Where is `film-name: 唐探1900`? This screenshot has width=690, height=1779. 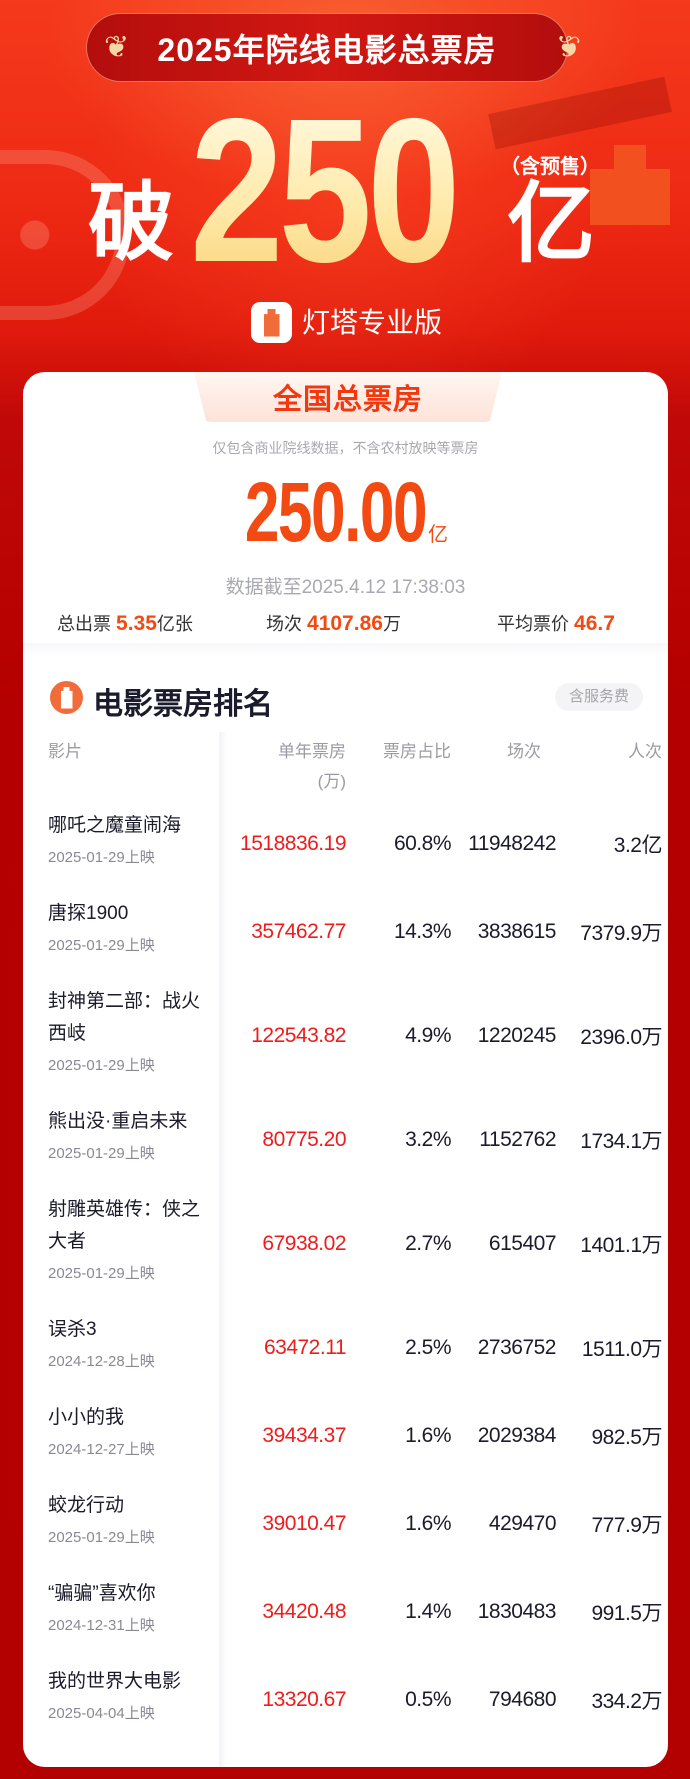 film-name: 唐探1900 is located at coordinates (88, 913).